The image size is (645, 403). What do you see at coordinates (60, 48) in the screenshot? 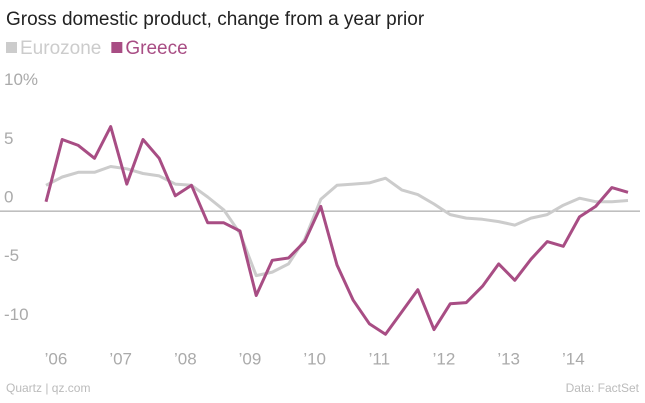
I see `legend-label: Eurozone` at bounding box center [60, 48].